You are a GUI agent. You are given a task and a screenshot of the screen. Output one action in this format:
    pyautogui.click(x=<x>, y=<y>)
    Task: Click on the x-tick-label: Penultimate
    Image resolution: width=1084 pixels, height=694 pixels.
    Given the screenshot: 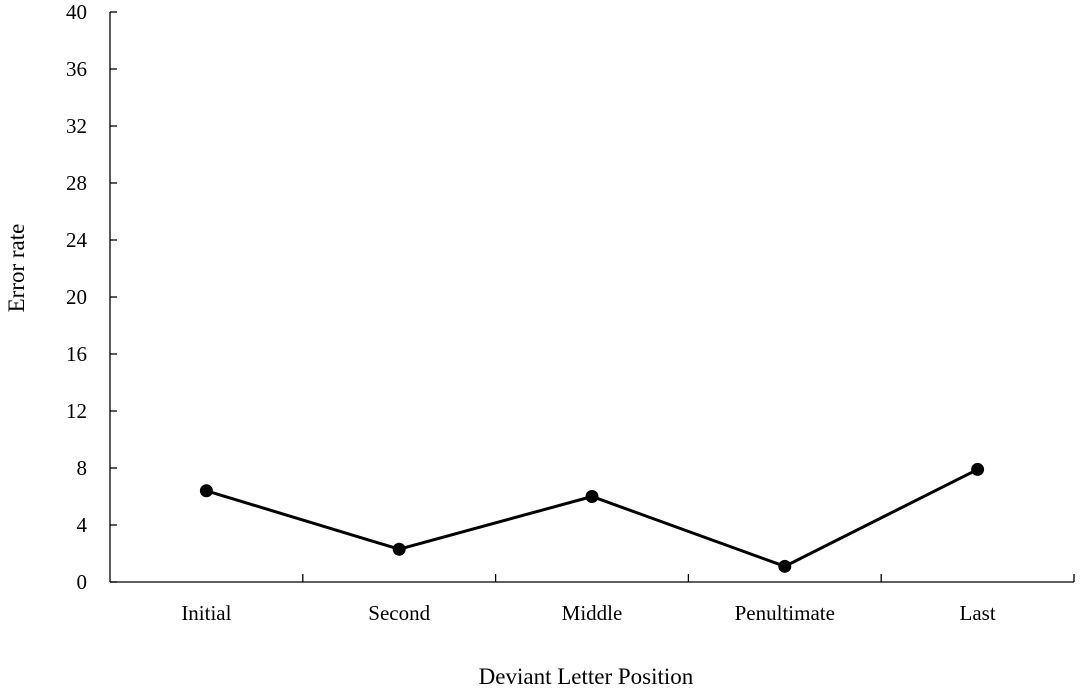 What is the action you would take?
    pyautogui.click(x=785, y=613)
    